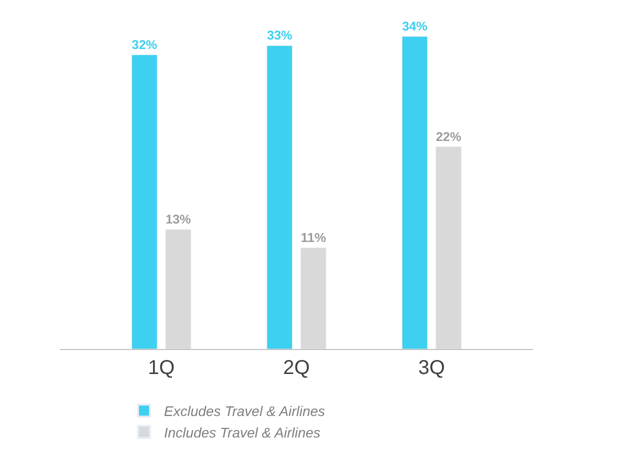 This screenshot has width=633, height=460. I want to click on x-tick-label: 3Q, so click(431, 368).